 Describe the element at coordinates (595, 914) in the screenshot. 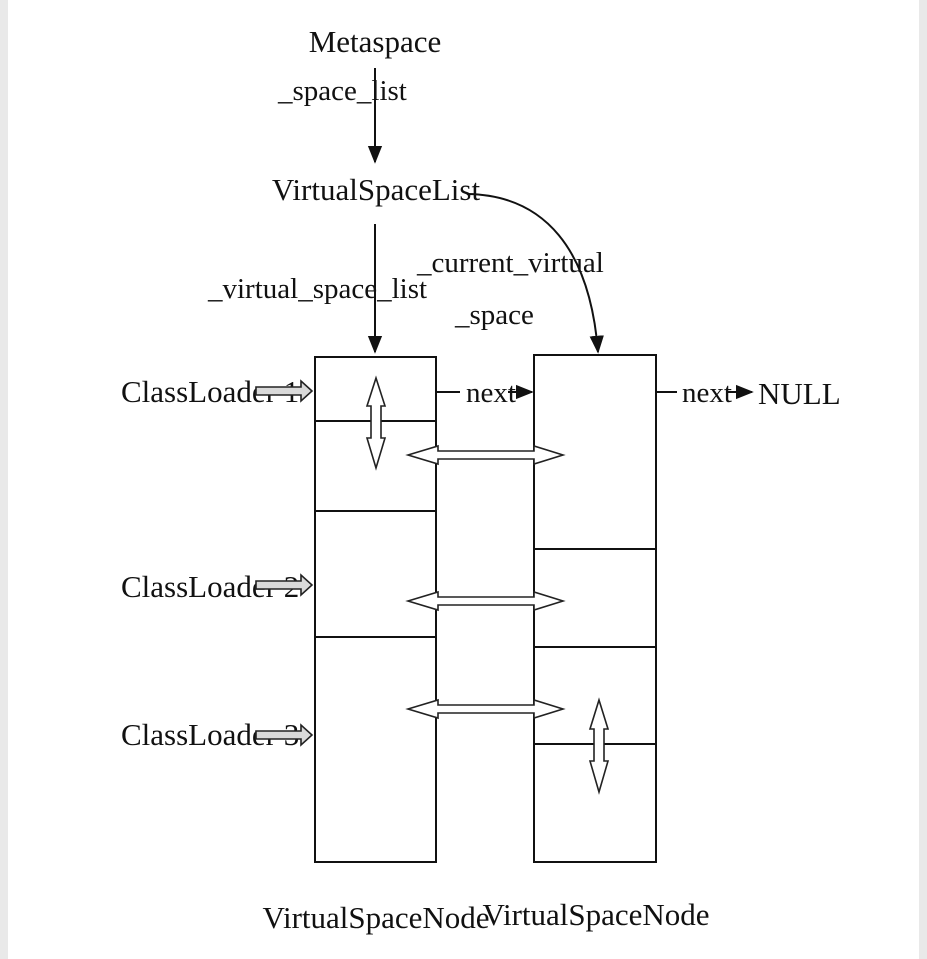

I see `node-2-label: VirtualSpaceNode` at that location.